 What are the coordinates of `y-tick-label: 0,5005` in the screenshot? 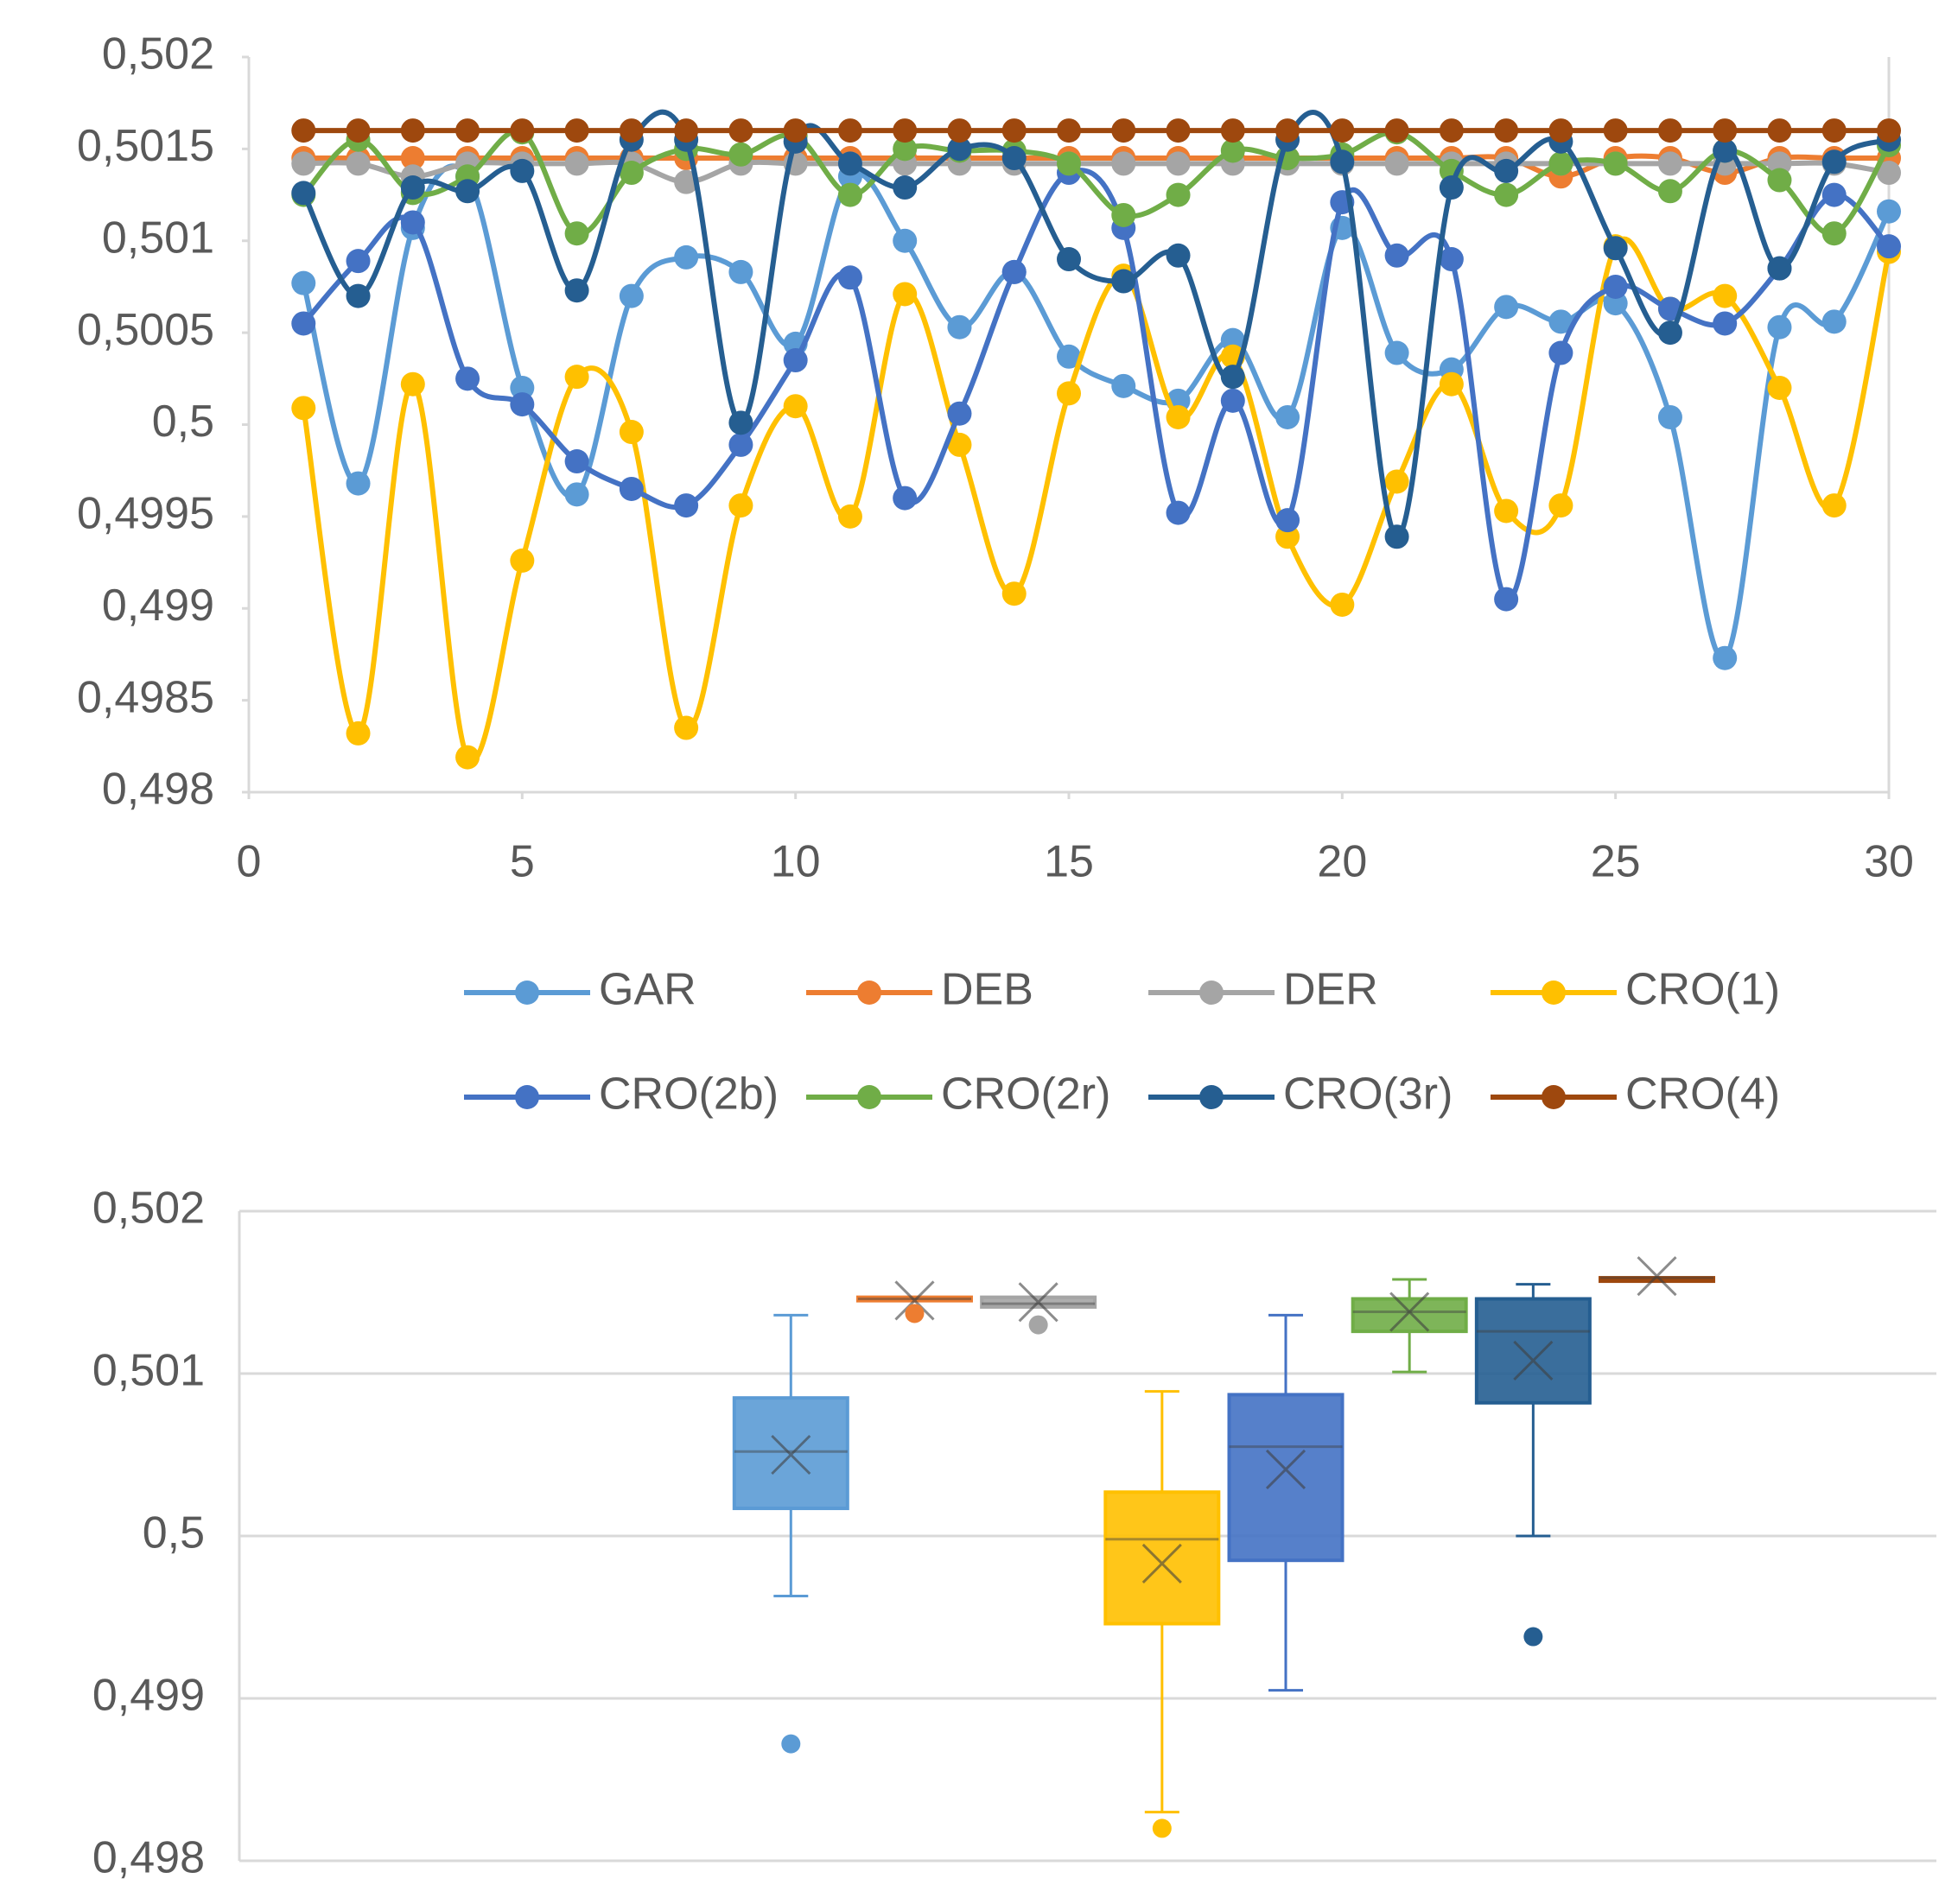 It's located at (145, 330).